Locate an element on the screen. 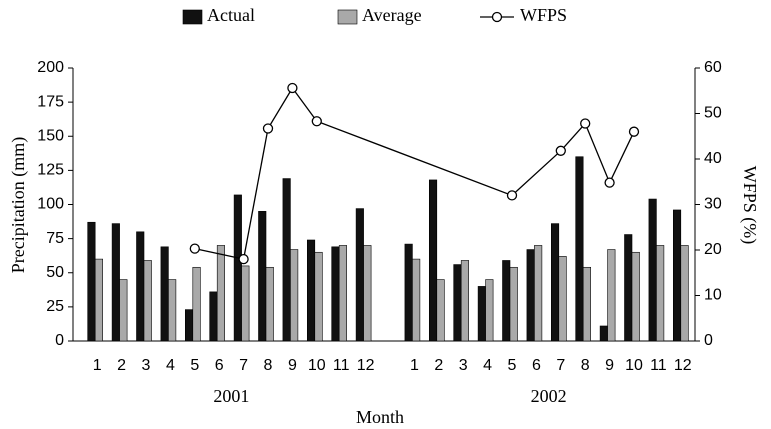 The width and height of the screenshot is (771, 429). x-tick-label: 3 is located at coordinates (463, 365).